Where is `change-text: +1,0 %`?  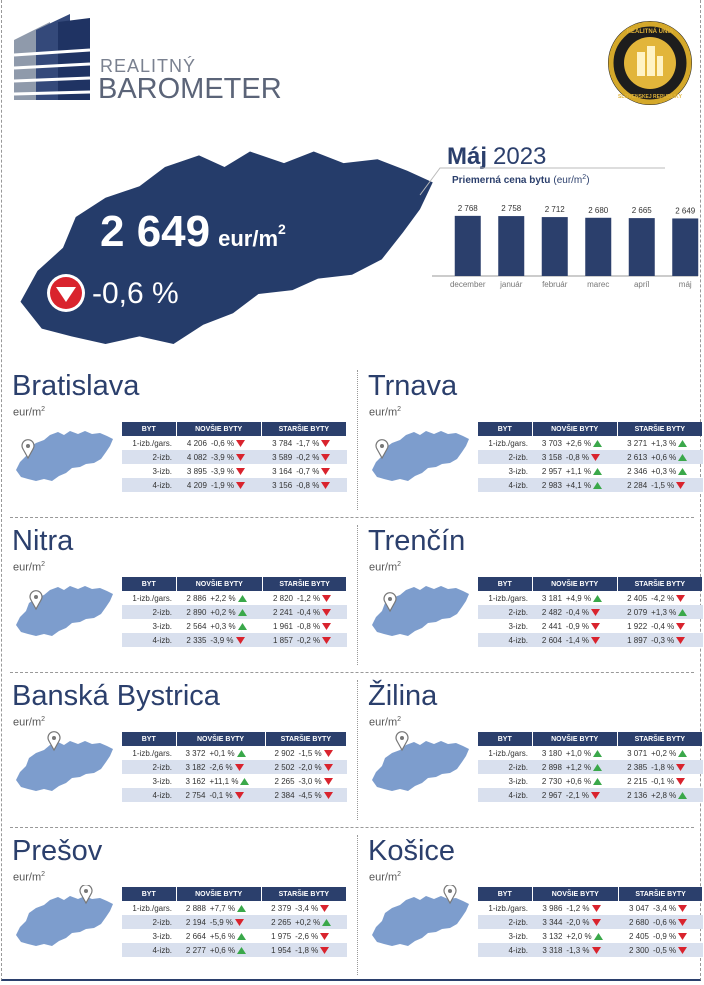 change-text: +1,0 % is located at coordinates (578, 753).